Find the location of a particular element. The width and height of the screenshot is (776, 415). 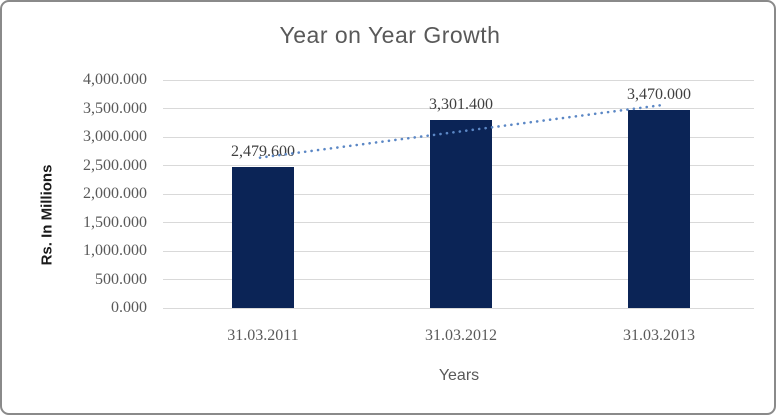

trendline is located at coordinates (460, 131).